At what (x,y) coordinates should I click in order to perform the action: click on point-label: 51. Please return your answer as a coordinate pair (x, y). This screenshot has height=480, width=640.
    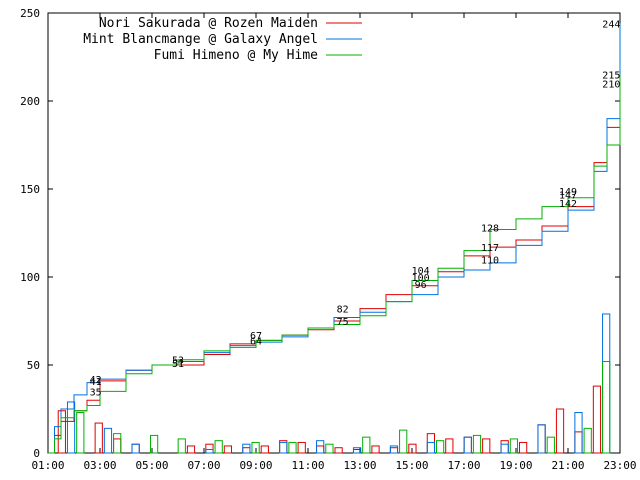
    Looking at the image, I should click on (178, 364).